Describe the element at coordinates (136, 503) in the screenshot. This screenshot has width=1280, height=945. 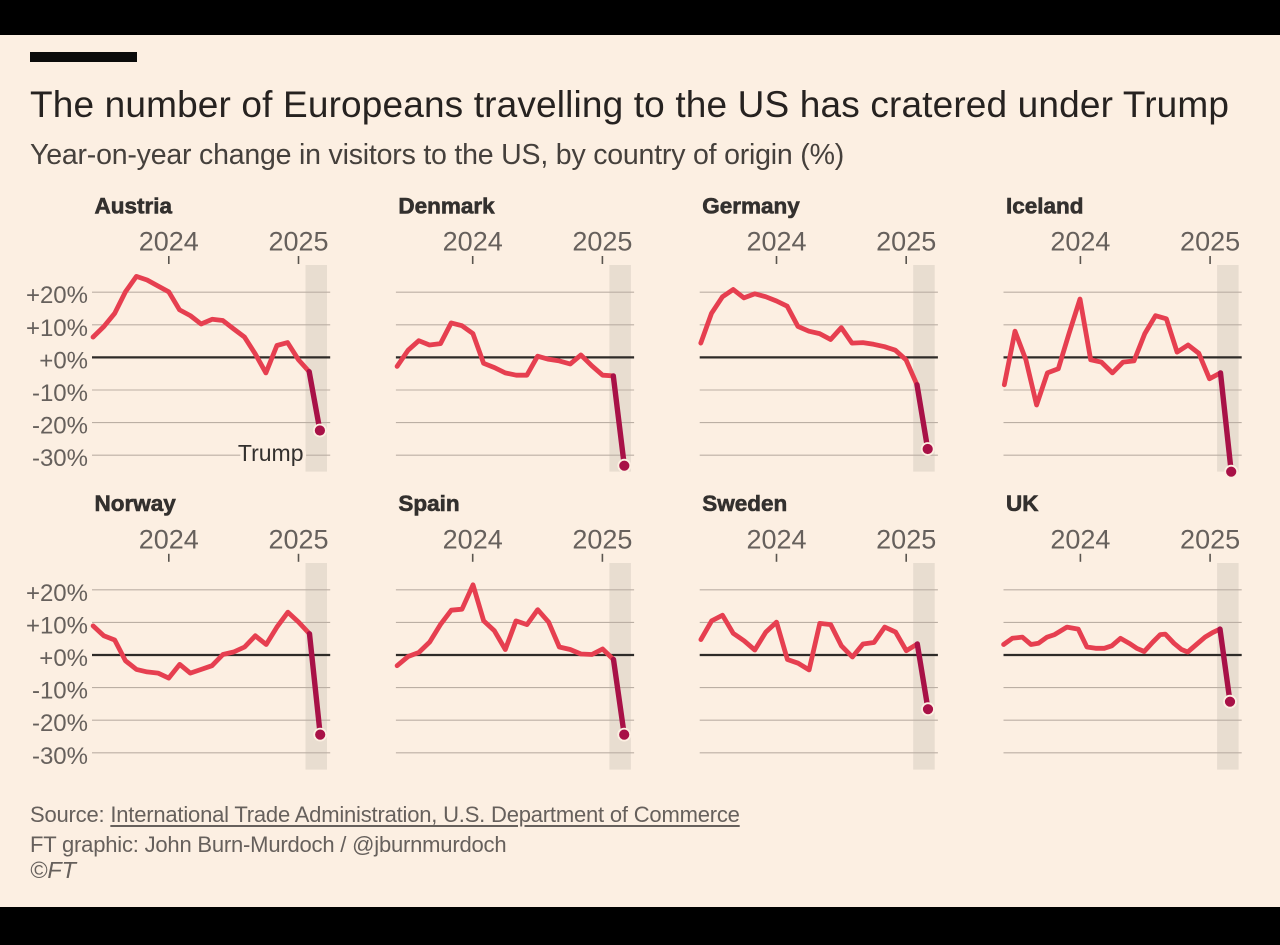
I see `svg-text: Norway` at that location.